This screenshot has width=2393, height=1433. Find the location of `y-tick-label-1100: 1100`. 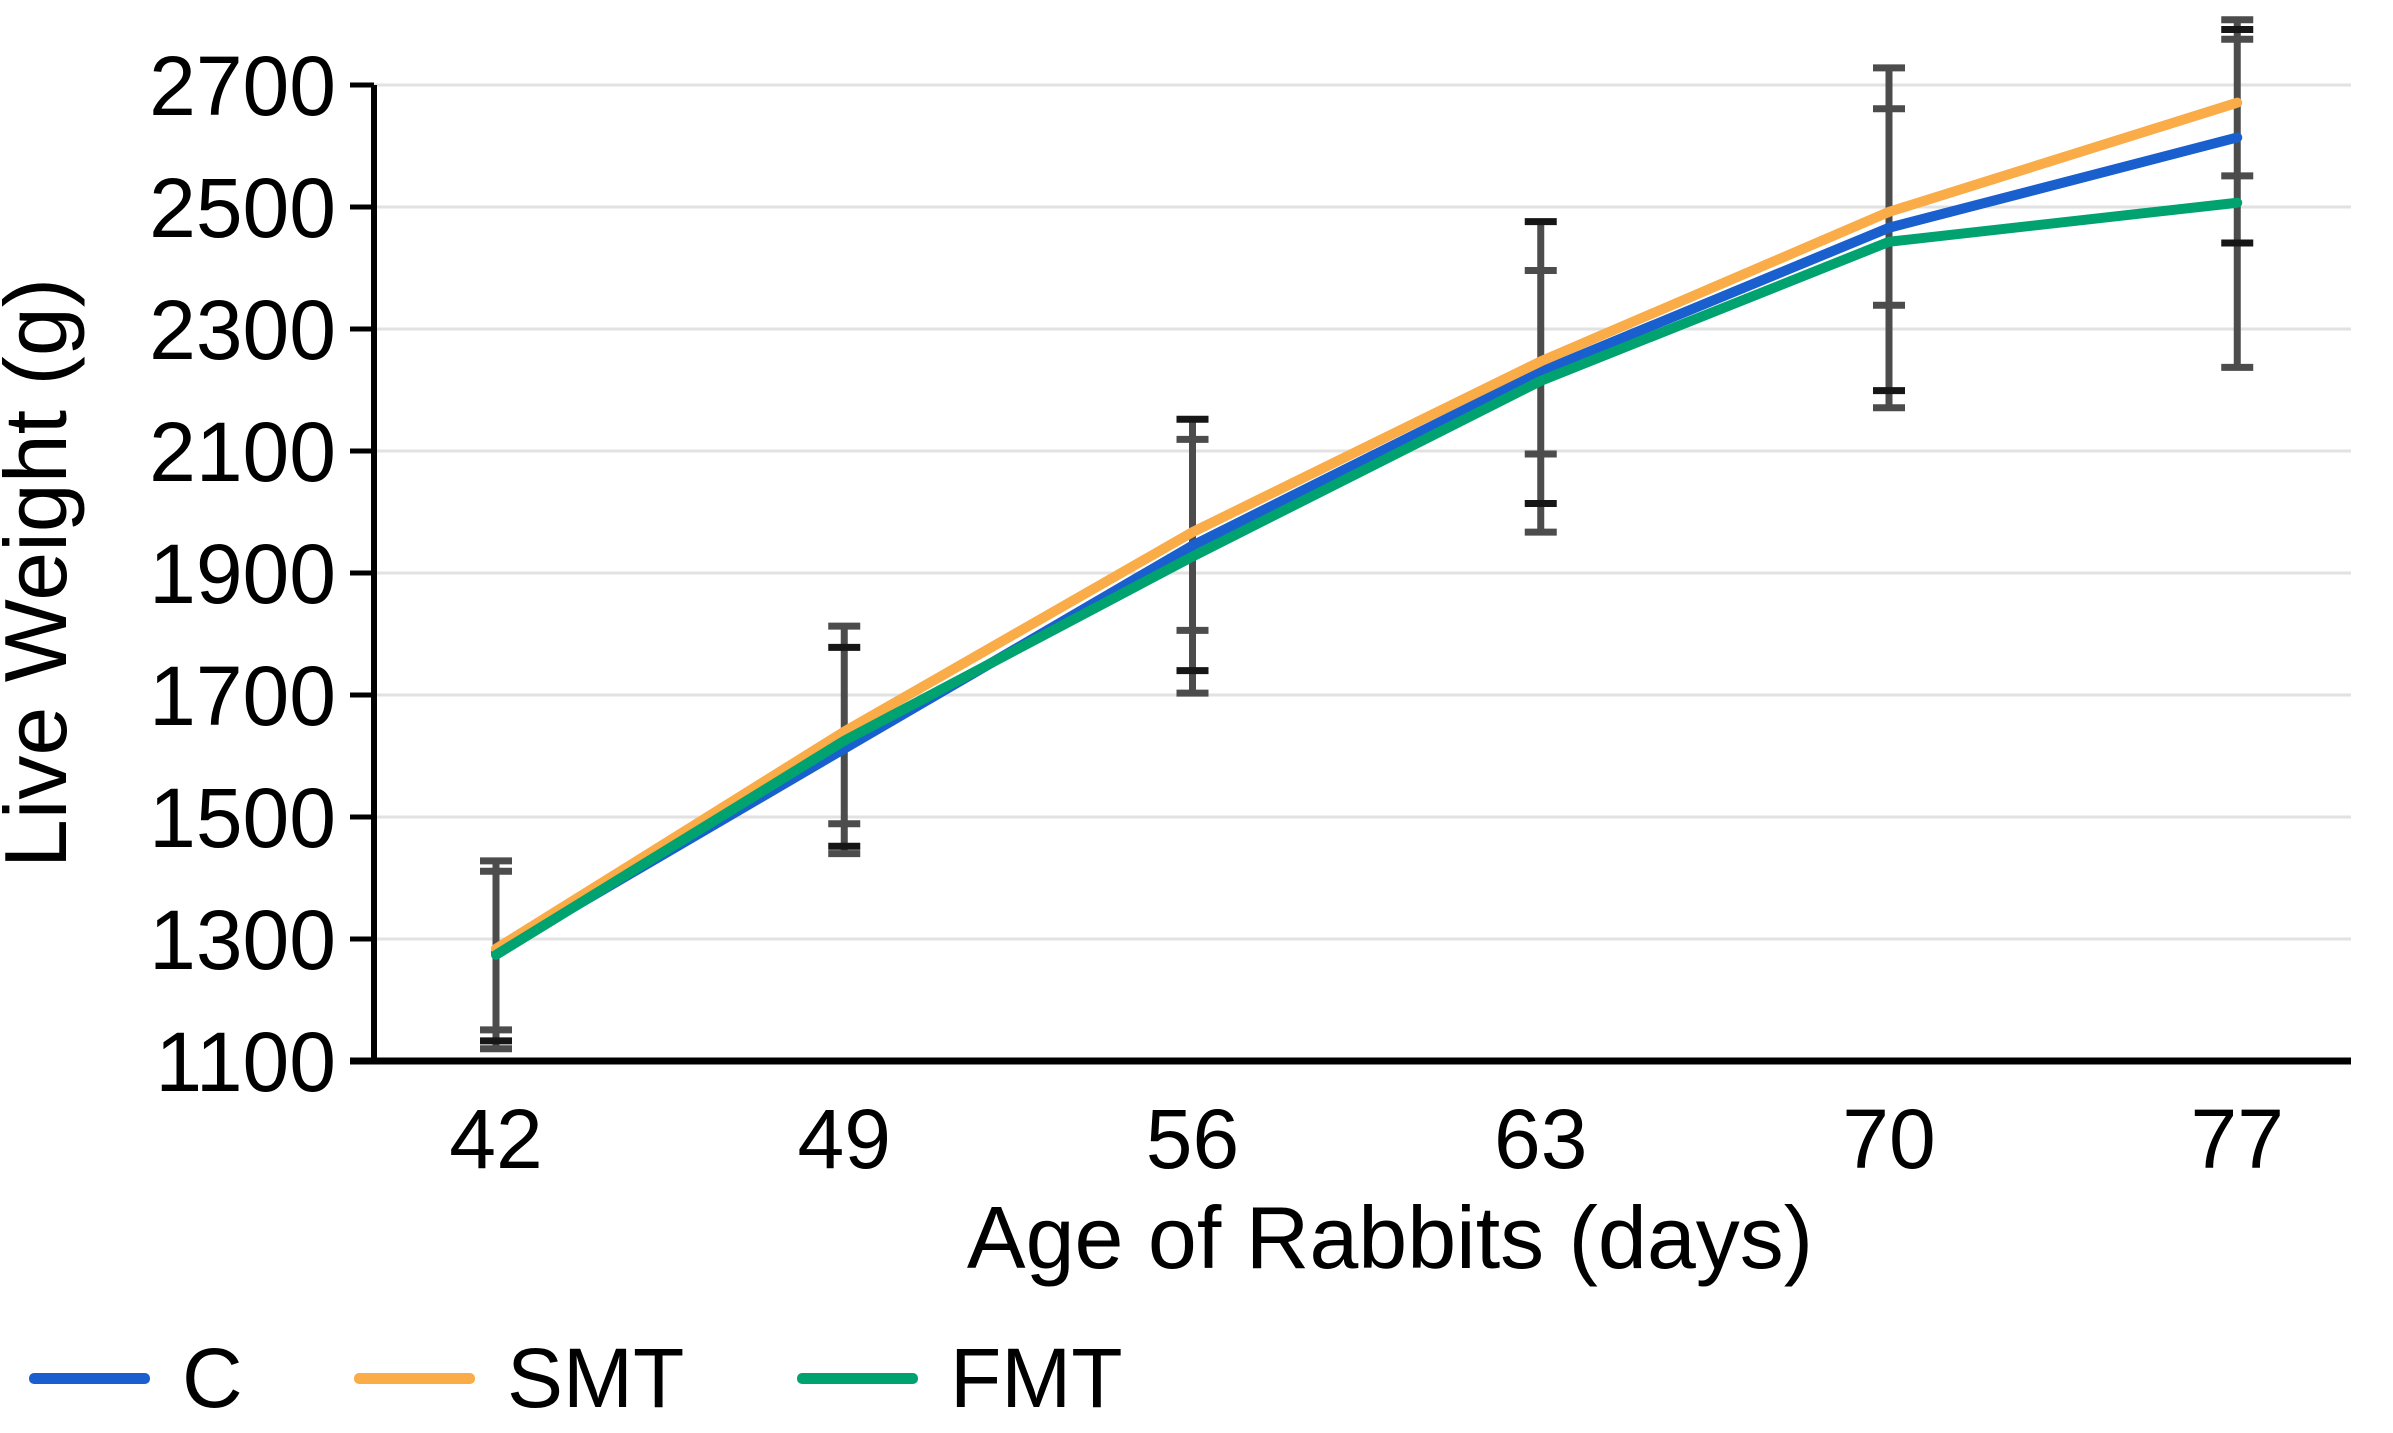

y-tick-label-1100: 1100 is located at coordinates (245, 1062).